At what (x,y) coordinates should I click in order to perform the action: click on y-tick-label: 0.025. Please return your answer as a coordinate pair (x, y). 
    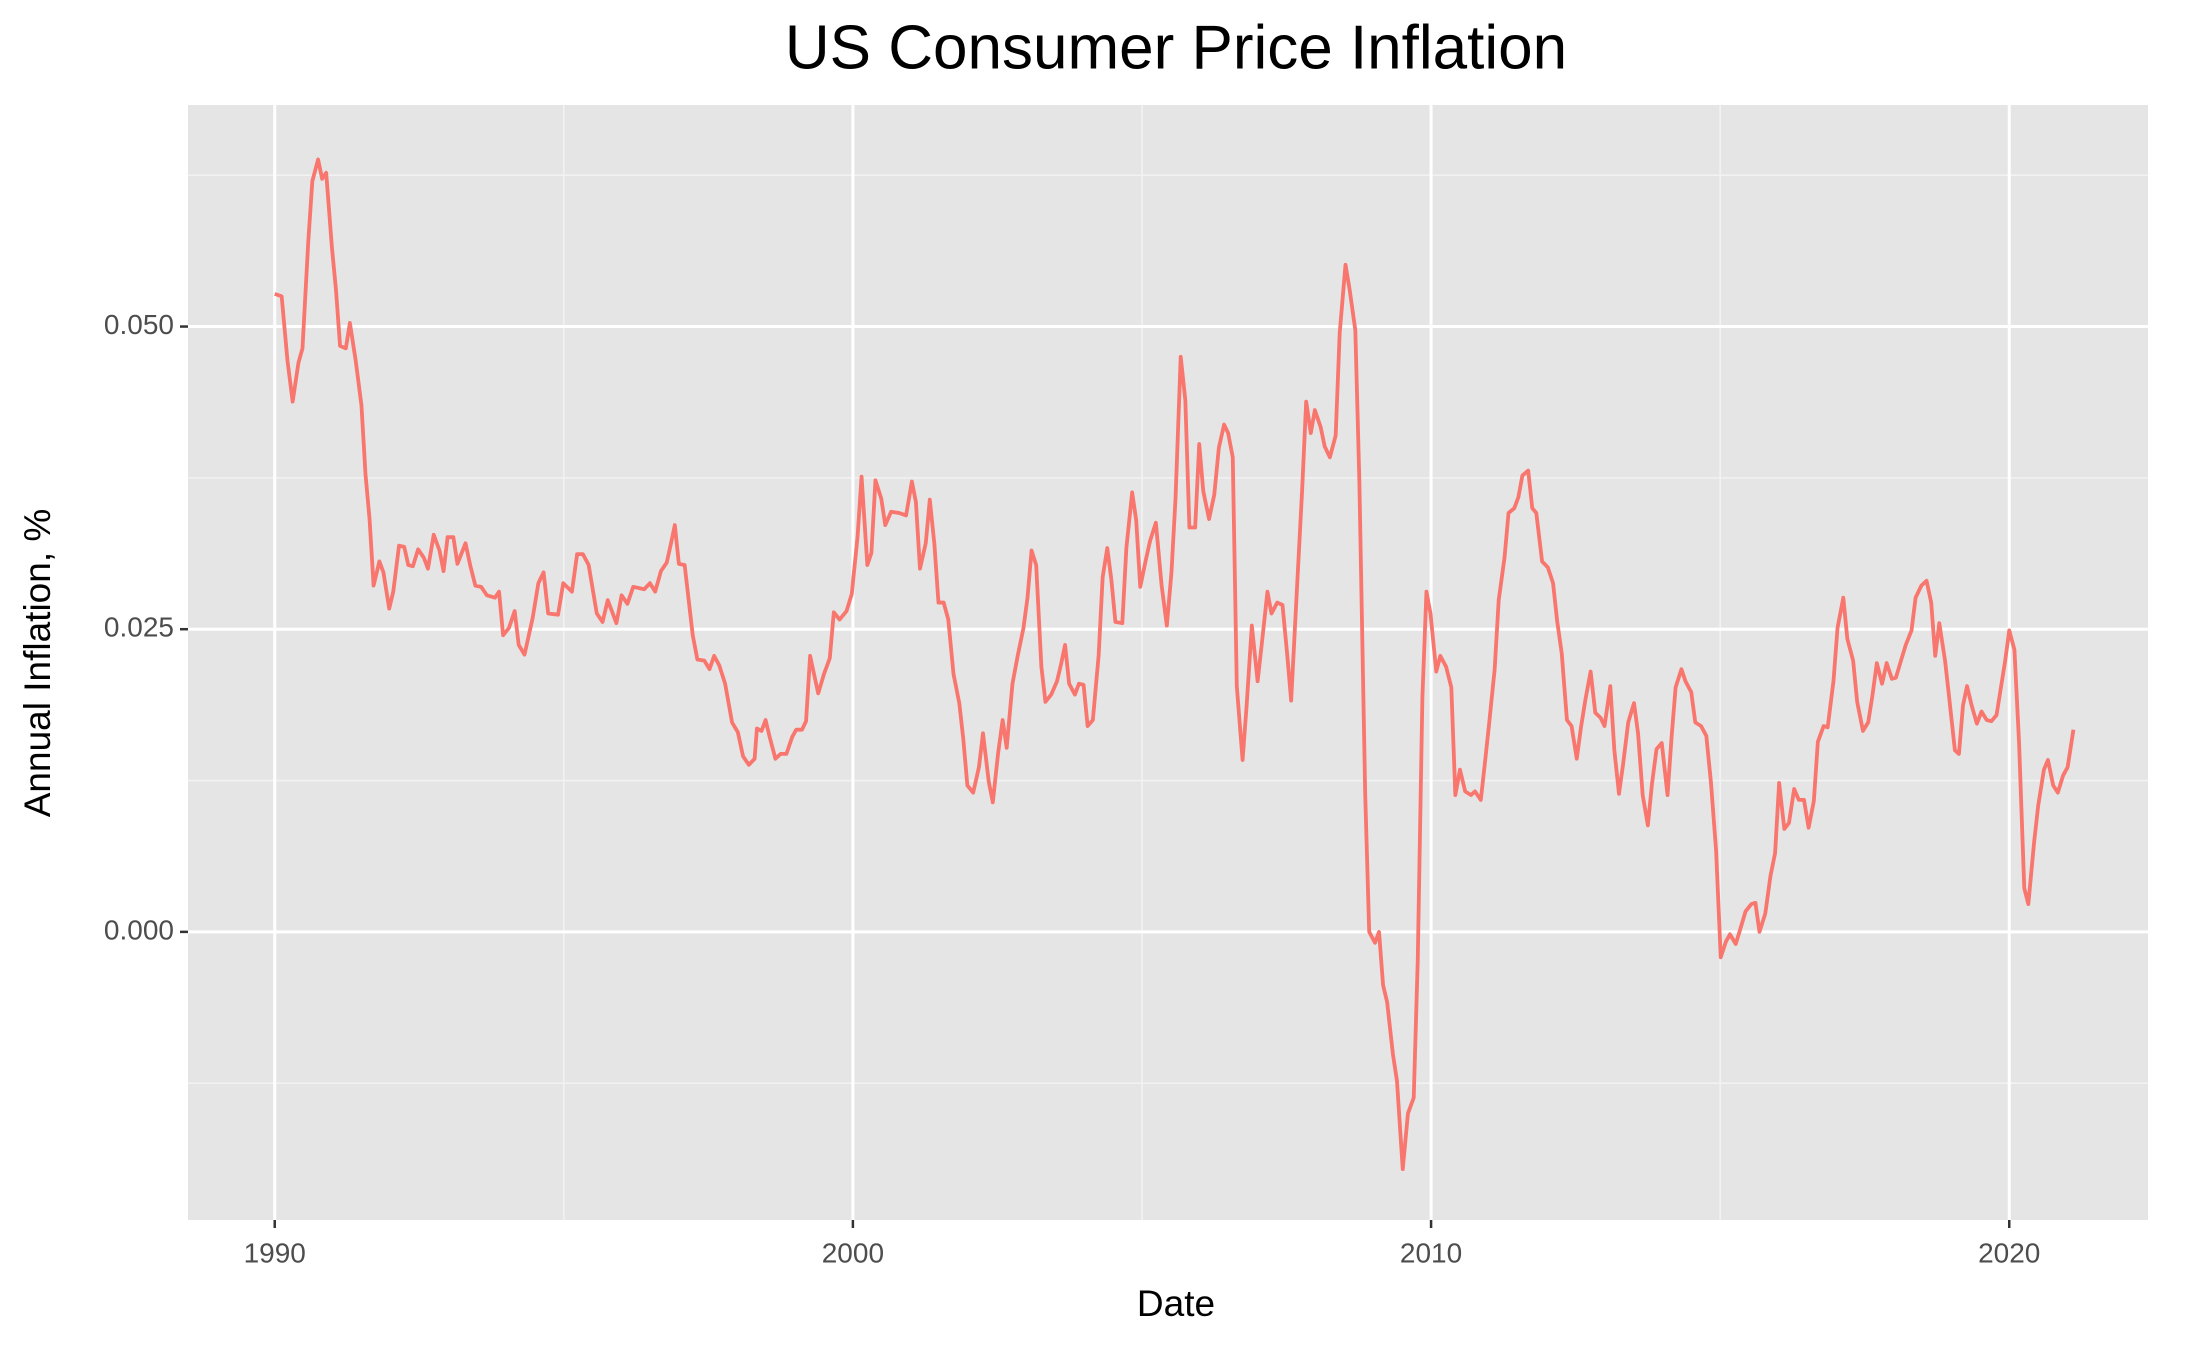
    Looking at the image, I should click on (139, 627).